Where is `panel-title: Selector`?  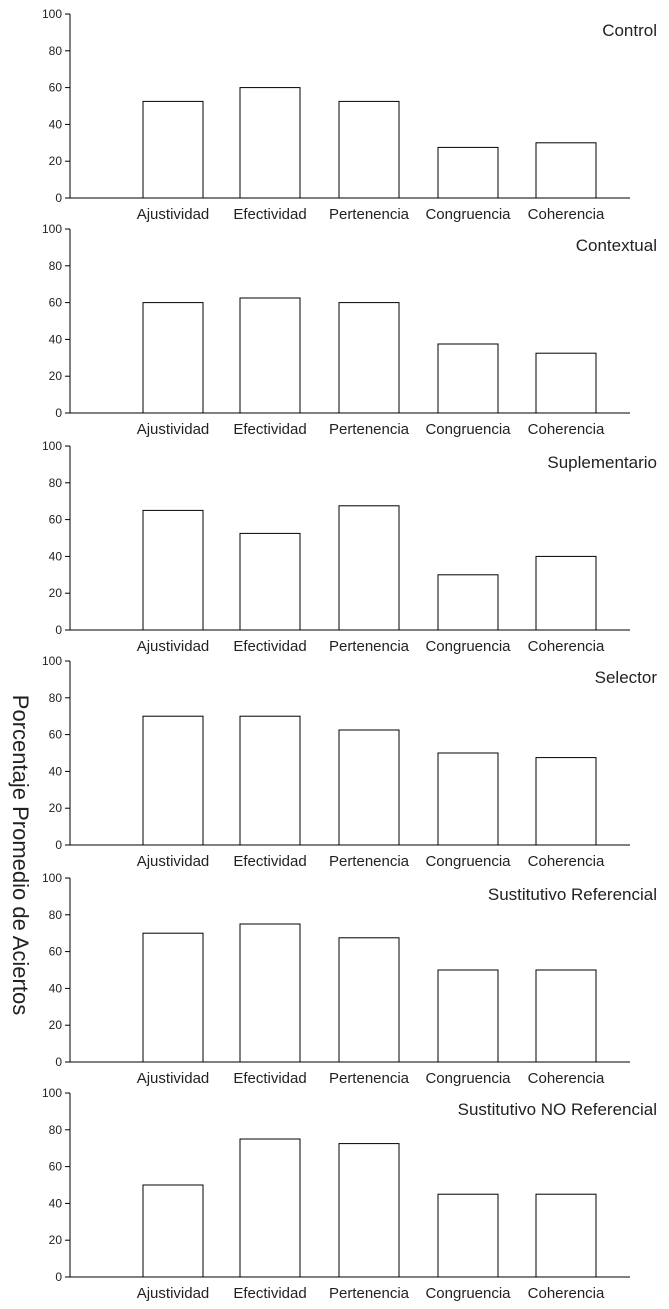
panel-title: Selector is located at coordinates (626, 677).